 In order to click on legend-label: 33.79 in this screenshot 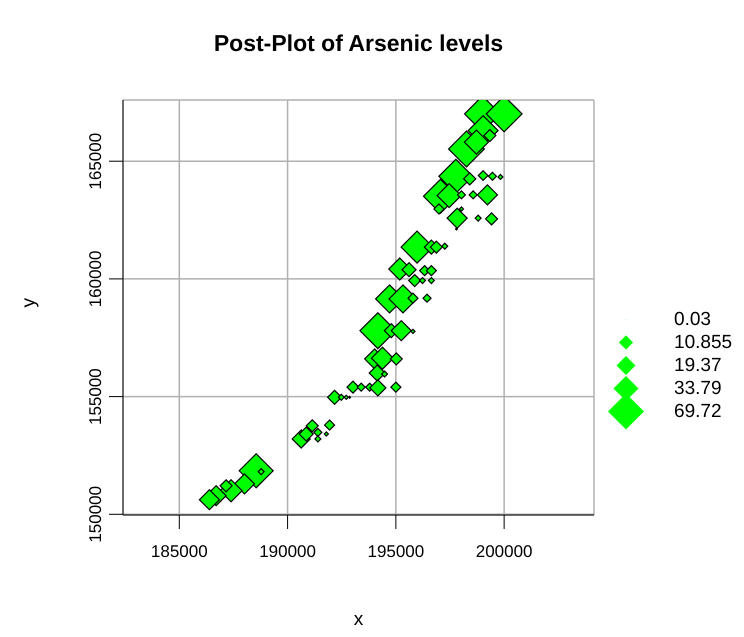, I will do `click(698, 389)`.